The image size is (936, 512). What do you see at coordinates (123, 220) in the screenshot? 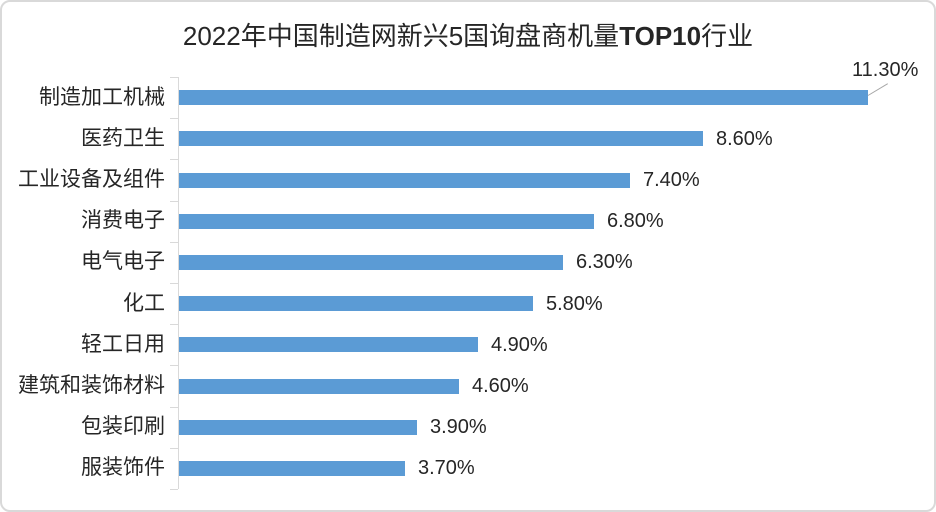
I see `category-label: 消费电子` at bounding box center [123, 220].